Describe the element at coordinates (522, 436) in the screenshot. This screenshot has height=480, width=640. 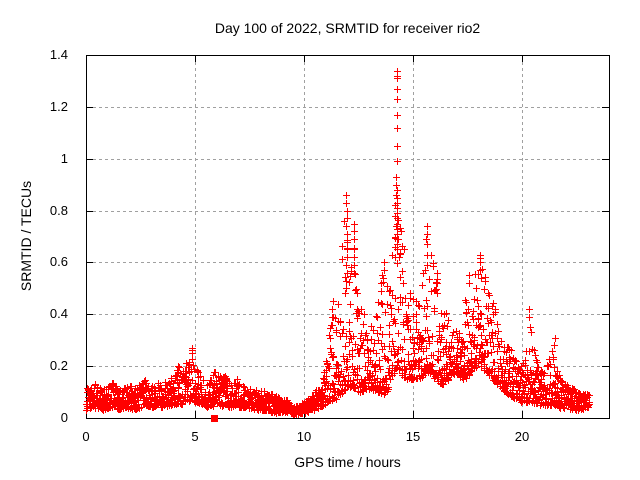
I see `x-tick-label: 20` at that location.